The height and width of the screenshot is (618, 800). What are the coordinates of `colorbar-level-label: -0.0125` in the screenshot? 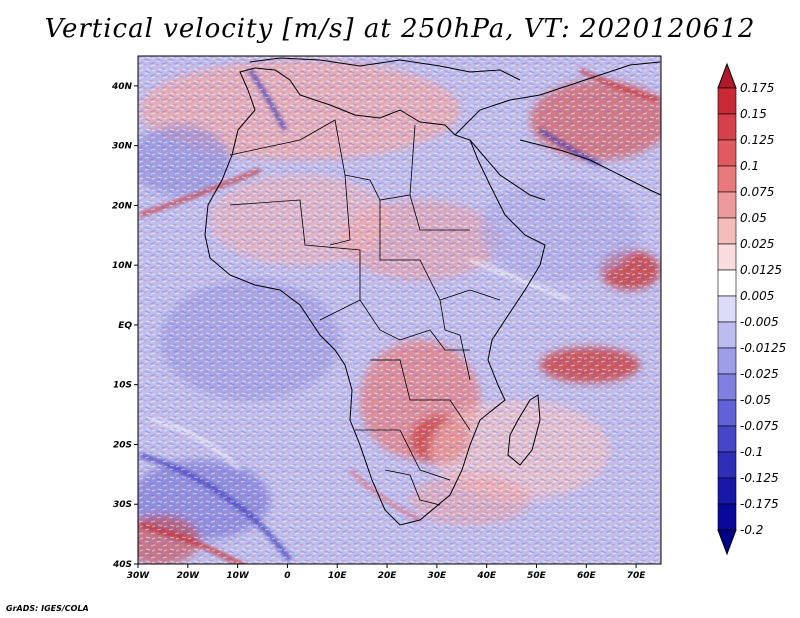 It's located at (763, 348).